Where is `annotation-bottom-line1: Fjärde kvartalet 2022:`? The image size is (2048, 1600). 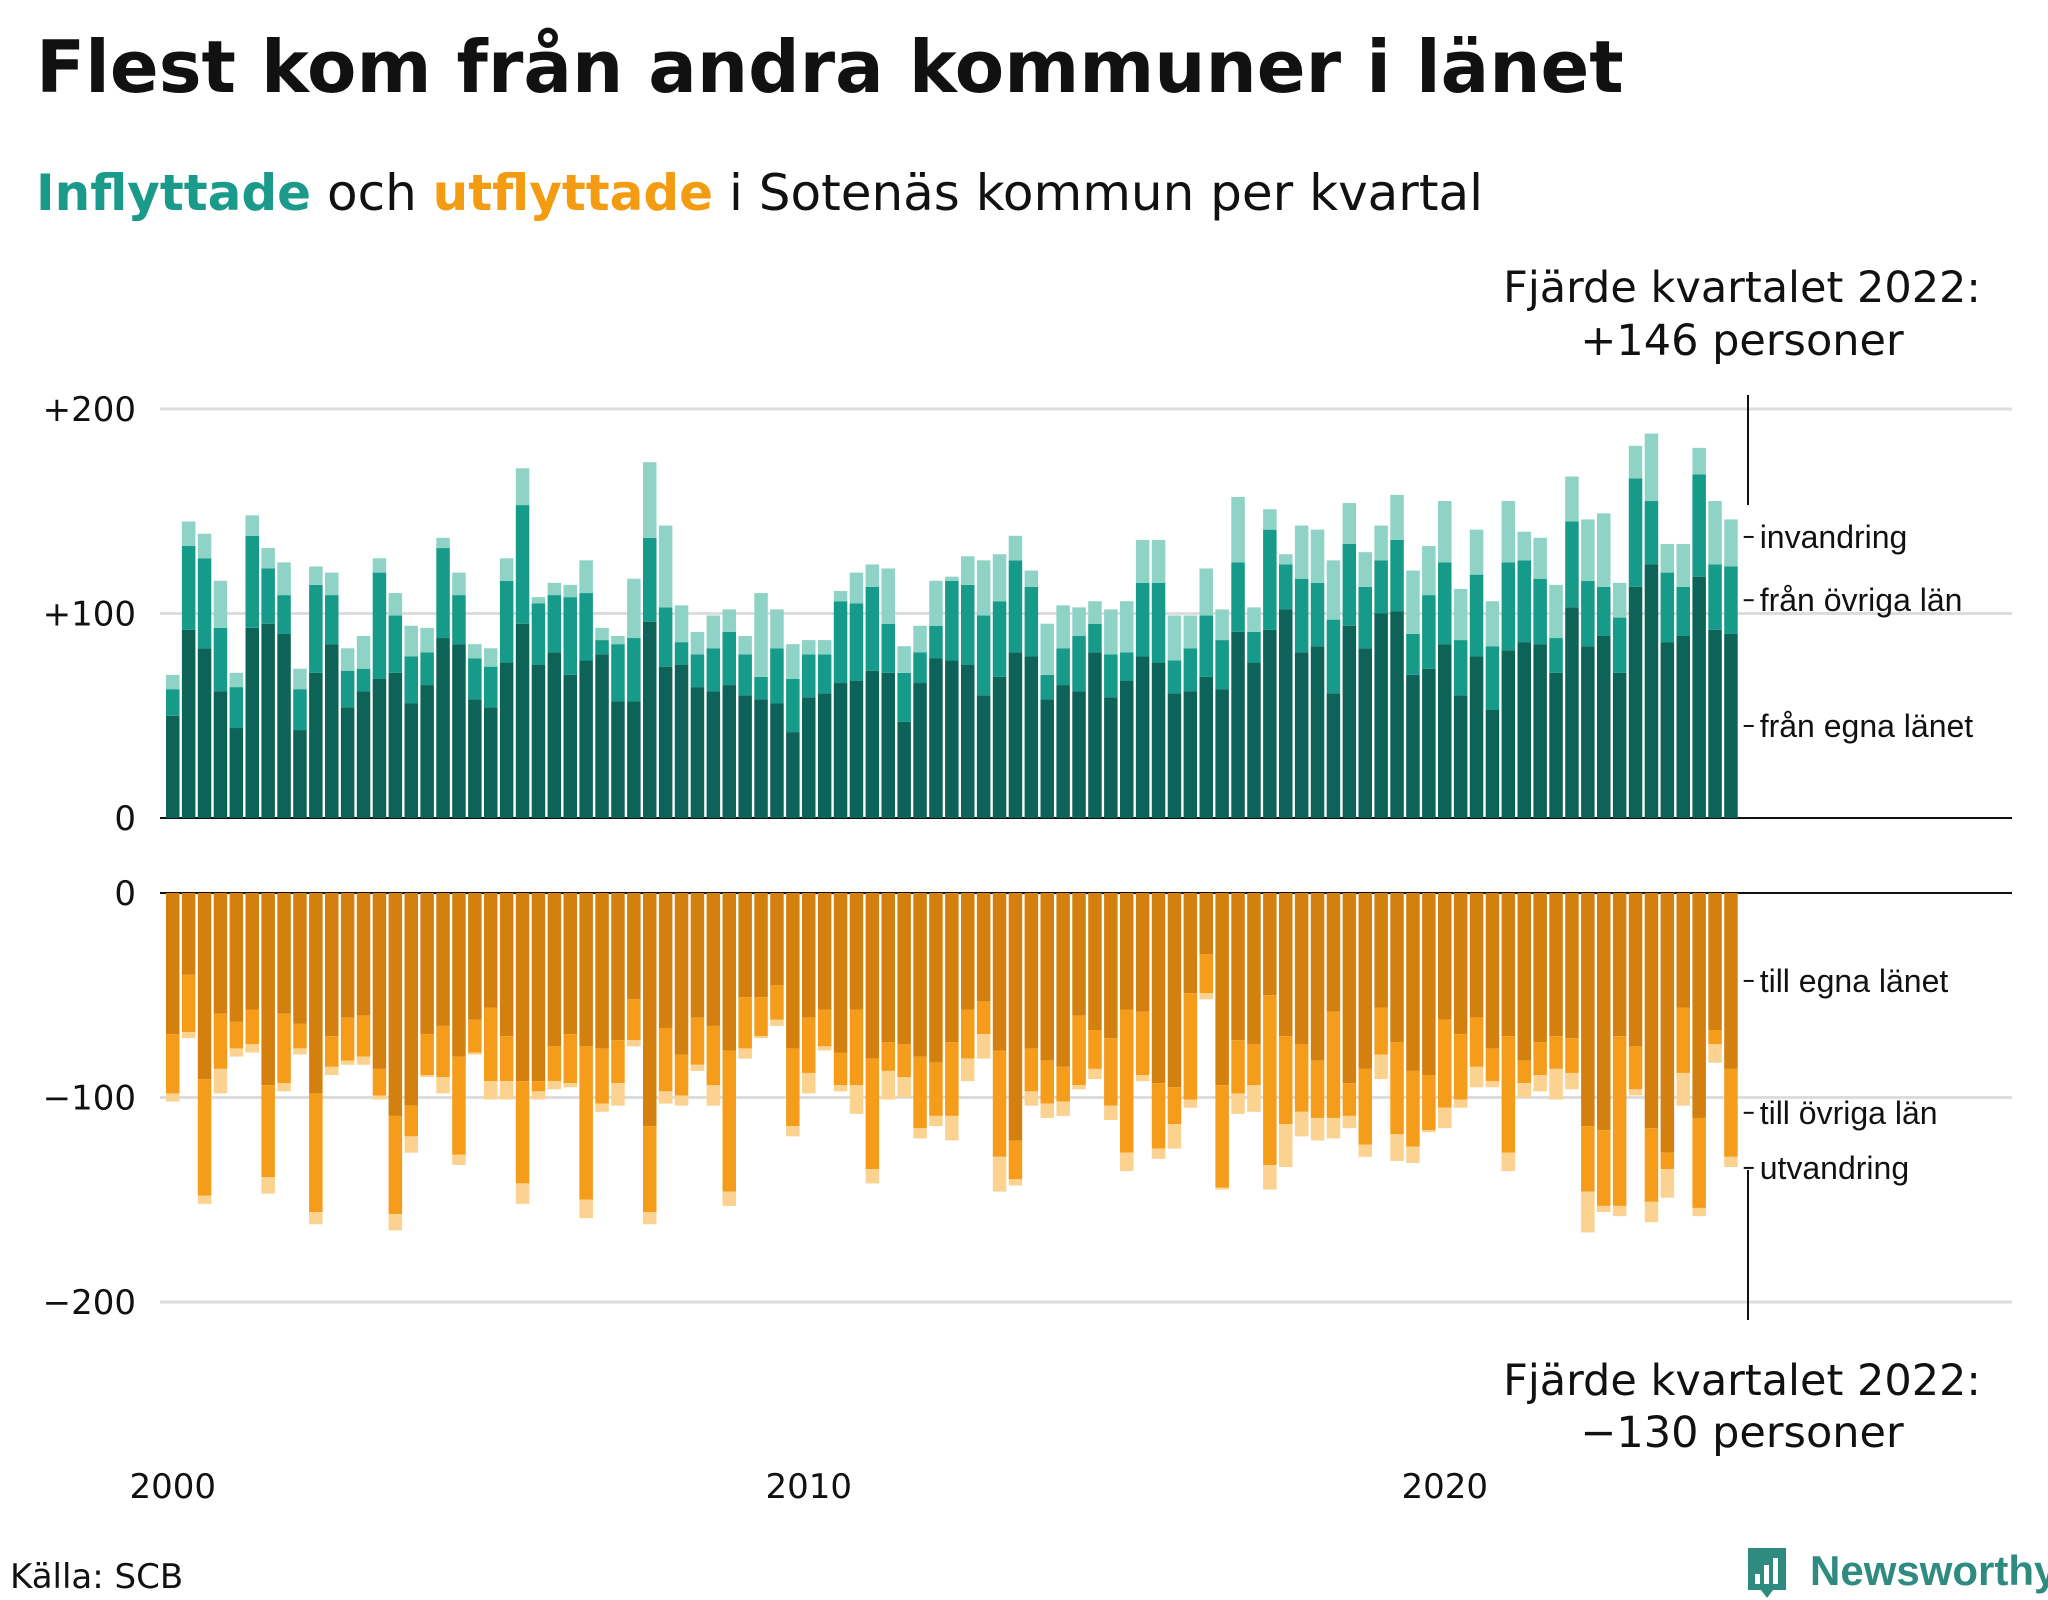
annotation-bottom-line1: Fjärde kvartalet 2022: is located at coordinates (1742, 1381).